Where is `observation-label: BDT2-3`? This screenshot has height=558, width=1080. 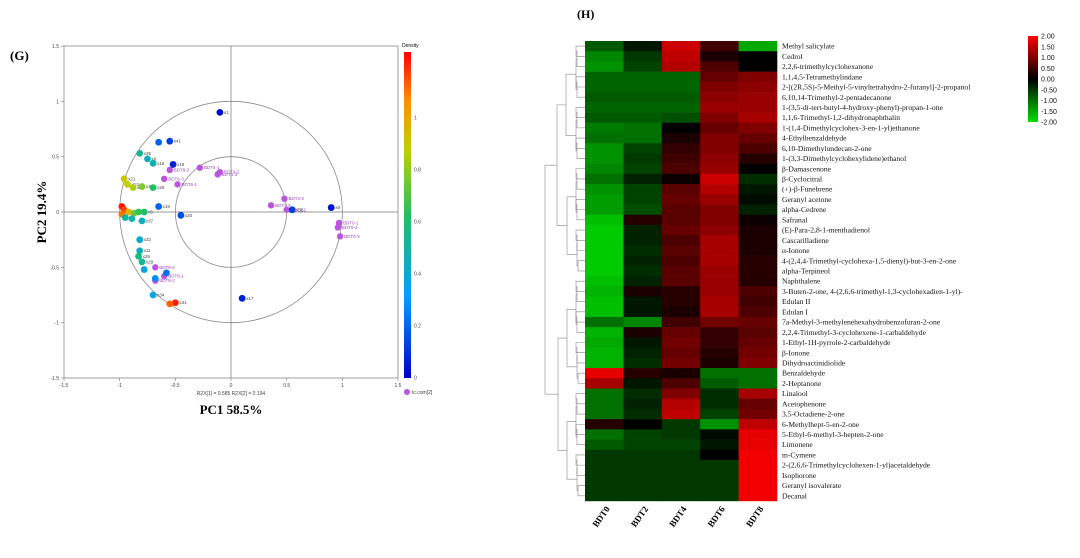 observation-label: BDT2-3 is located at coordinates (283, 205).